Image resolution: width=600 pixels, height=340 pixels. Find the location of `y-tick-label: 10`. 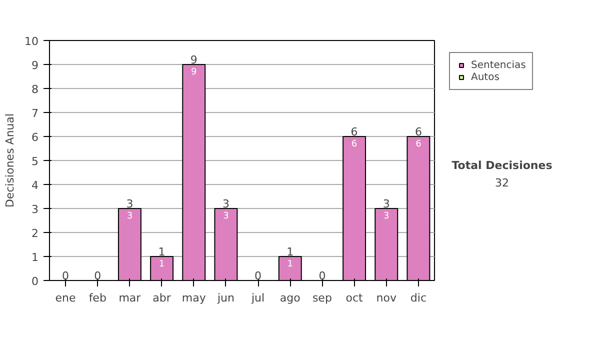

y-tick-label: 10 is located at coordinates (31, 41).